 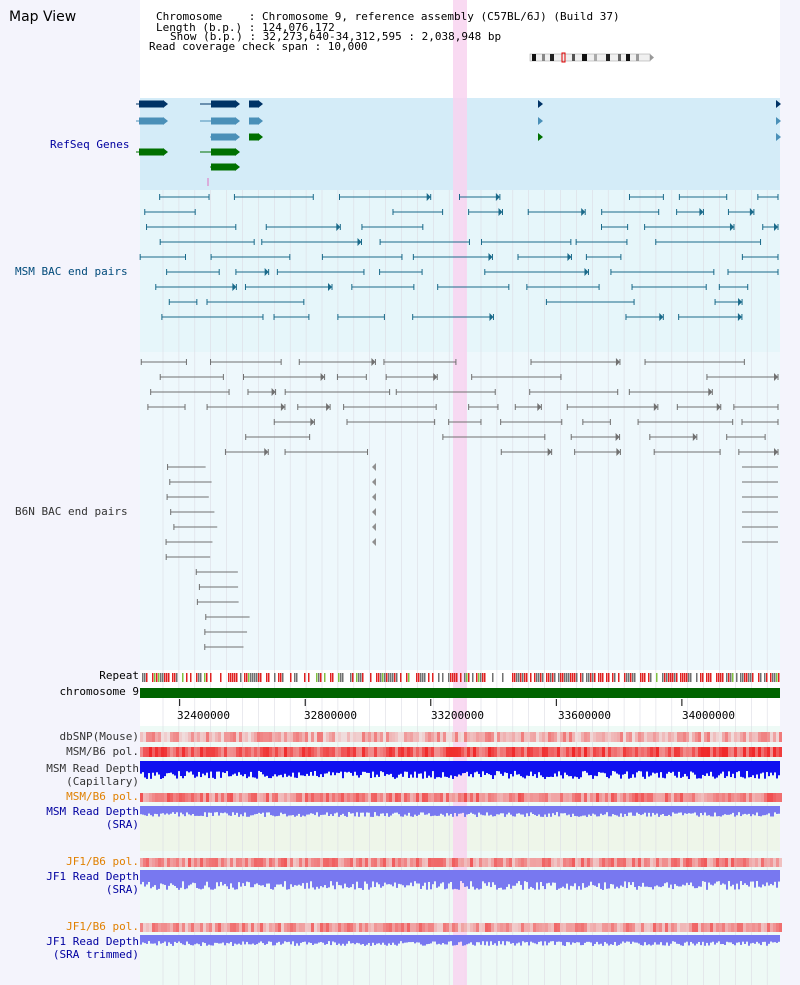 I want to click on b6n-bac-end-pairs-label: B6N BAC end pairs, so click(x=71, y=511).